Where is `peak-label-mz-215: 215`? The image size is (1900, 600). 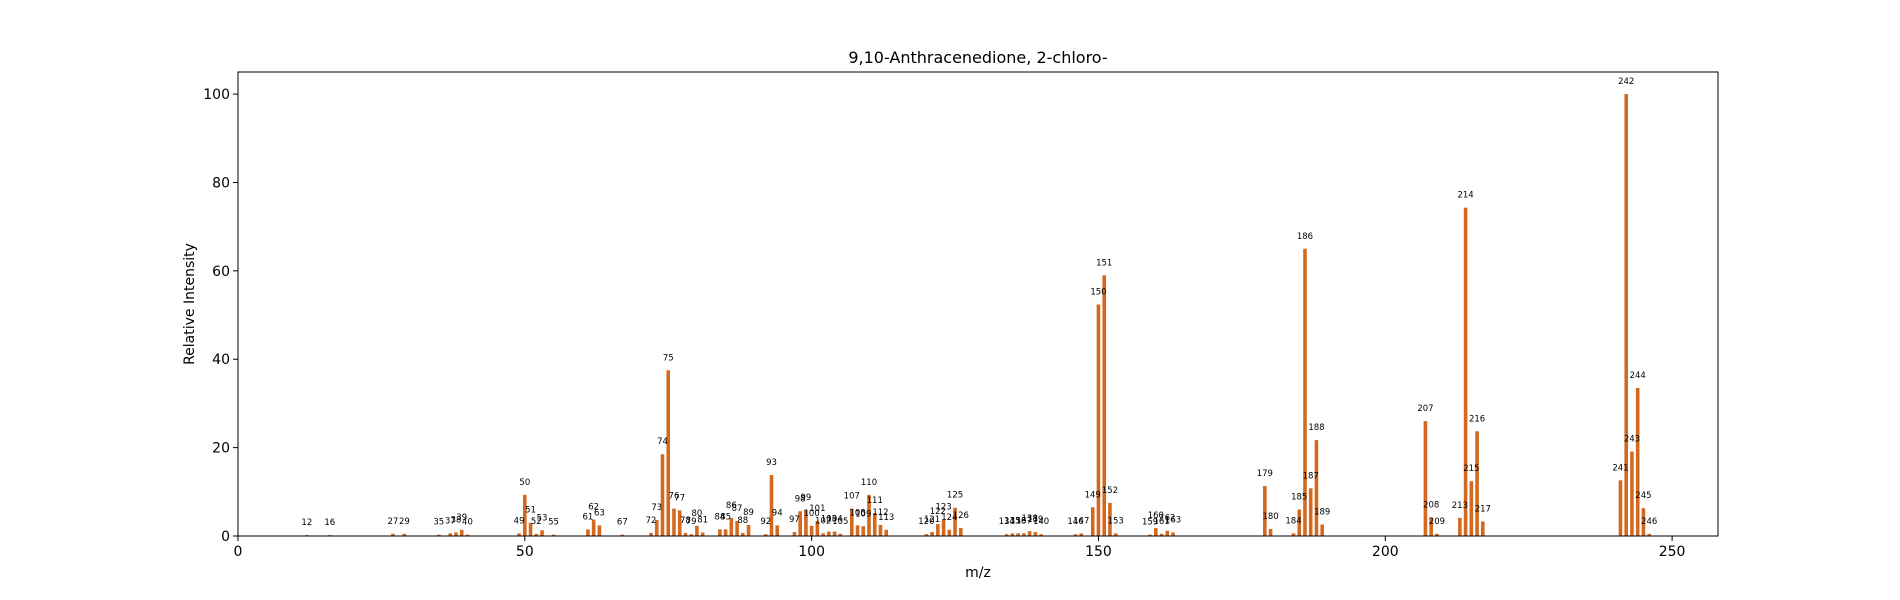 peak-label-mz-215: 215 is located at coordinates (1471, 469).